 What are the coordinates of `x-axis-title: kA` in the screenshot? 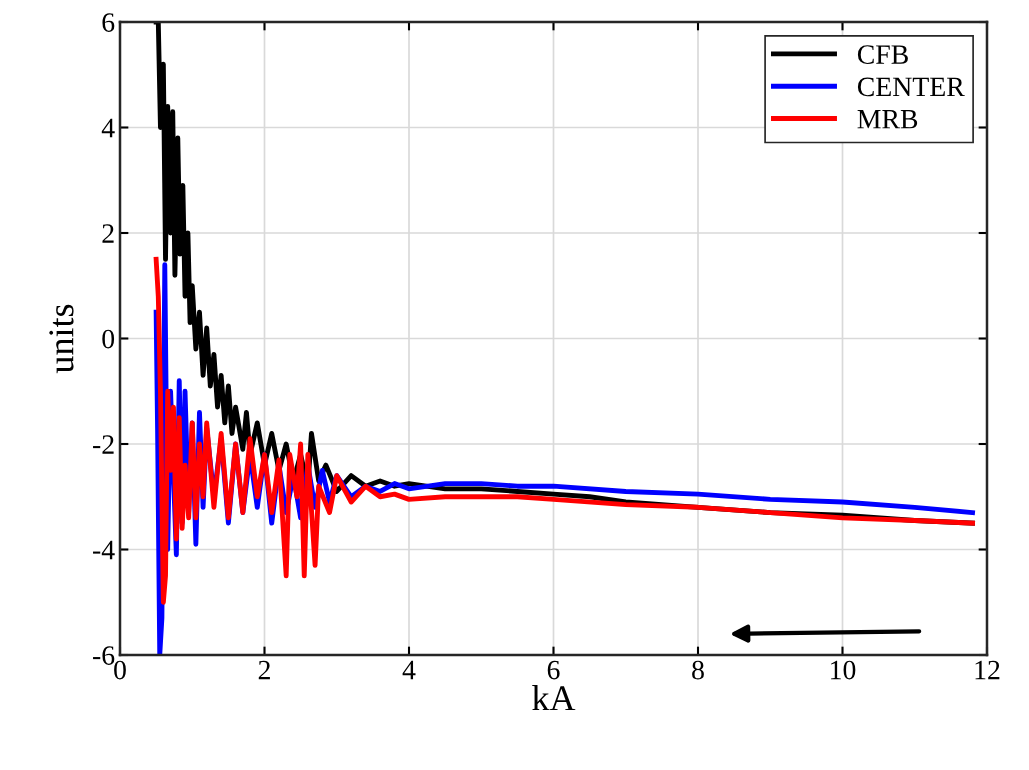 It's located at (554, 698).